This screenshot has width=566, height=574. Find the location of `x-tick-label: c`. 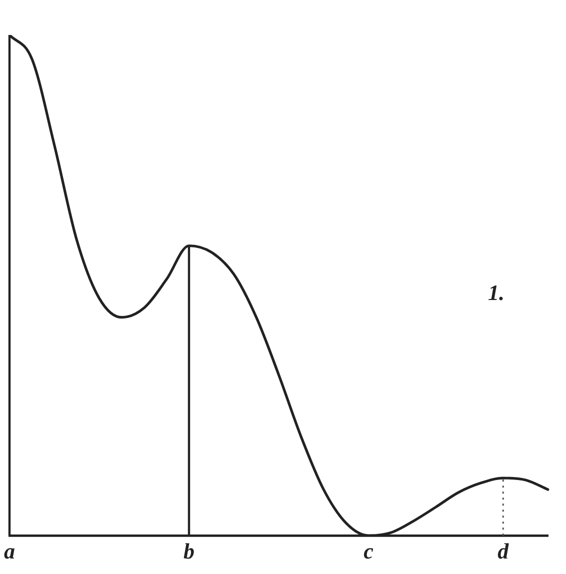

x-tick-label: c is located at coordinates (369, 551).